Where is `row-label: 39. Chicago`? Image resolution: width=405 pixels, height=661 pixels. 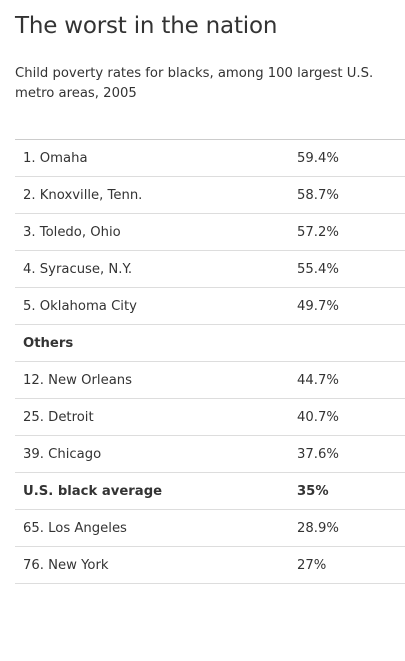 row-label: 39. Chicago is located at coordinates (156, 454).